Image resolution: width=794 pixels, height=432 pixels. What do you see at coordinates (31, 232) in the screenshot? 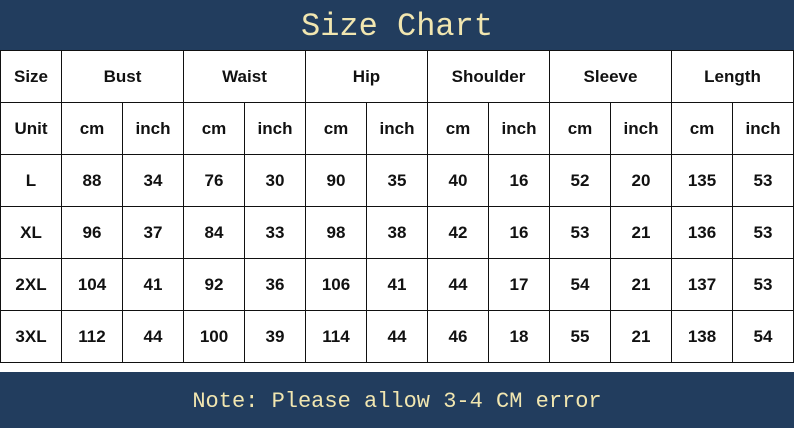
I see `size-cell: XL` at bounding box center [31, 232].